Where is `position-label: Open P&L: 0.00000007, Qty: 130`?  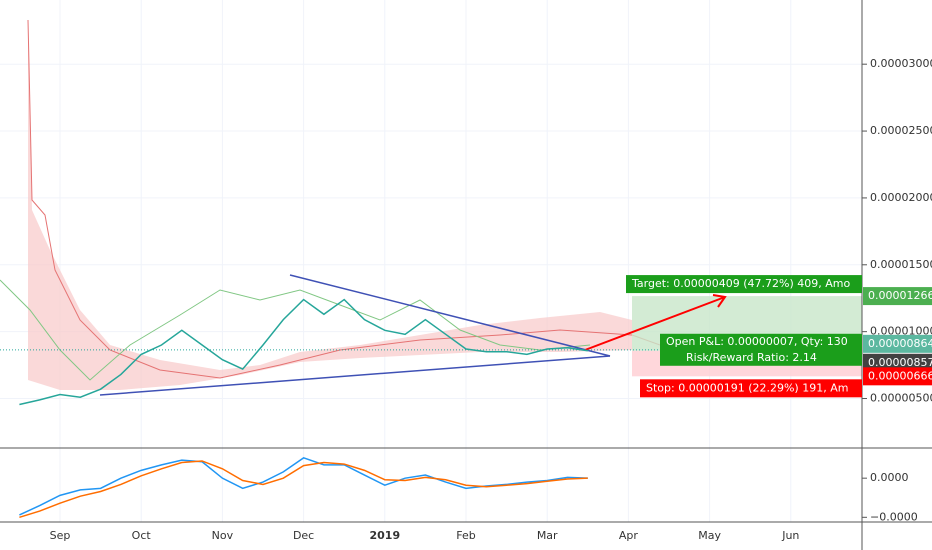 position-label: Open P&L: 0.00000007, Qty: 130 is located at coordinates (757, 341).